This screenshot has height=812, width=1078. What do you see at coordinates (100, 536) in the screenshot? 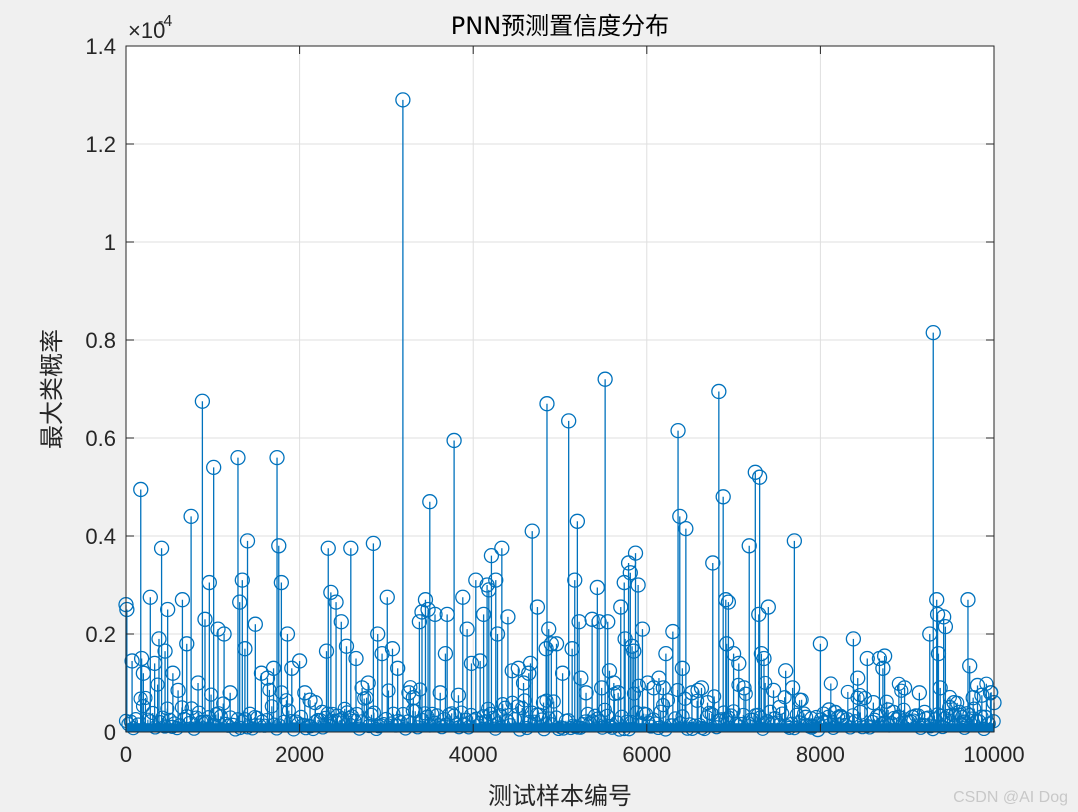
I see `y-tick-label: 0.4` at bounding box center [100, 536].